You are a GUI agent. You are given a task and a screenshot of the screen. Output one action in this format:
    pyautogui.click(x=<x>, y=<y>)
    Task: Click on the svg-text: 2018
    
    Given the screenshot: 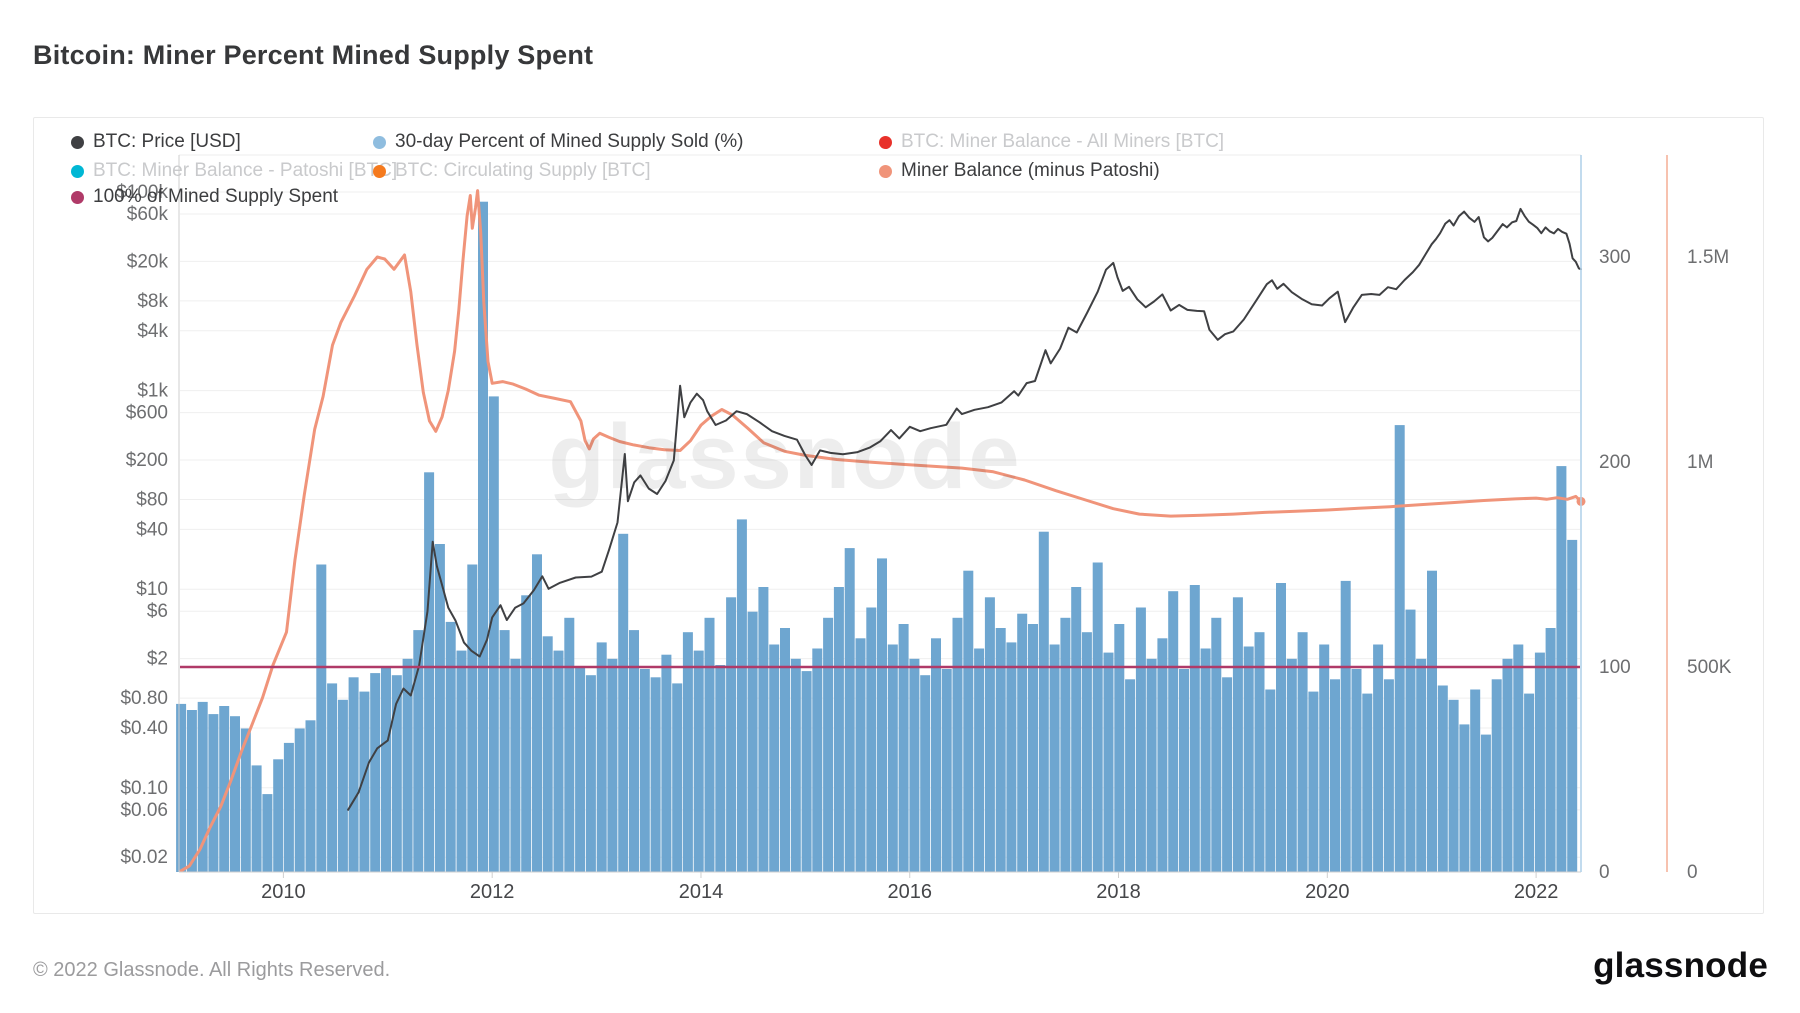 What is the action you would take?
    pyautogui.click(x=1118, y=892)
    